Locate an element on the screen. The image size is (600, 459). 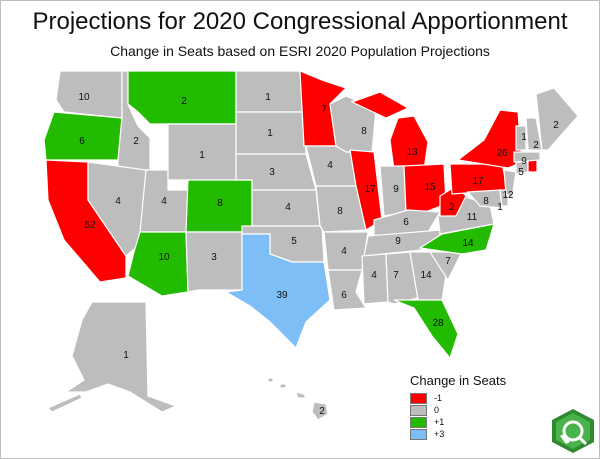
label-south-dakota: 1 is located at coordinates (270, 133).